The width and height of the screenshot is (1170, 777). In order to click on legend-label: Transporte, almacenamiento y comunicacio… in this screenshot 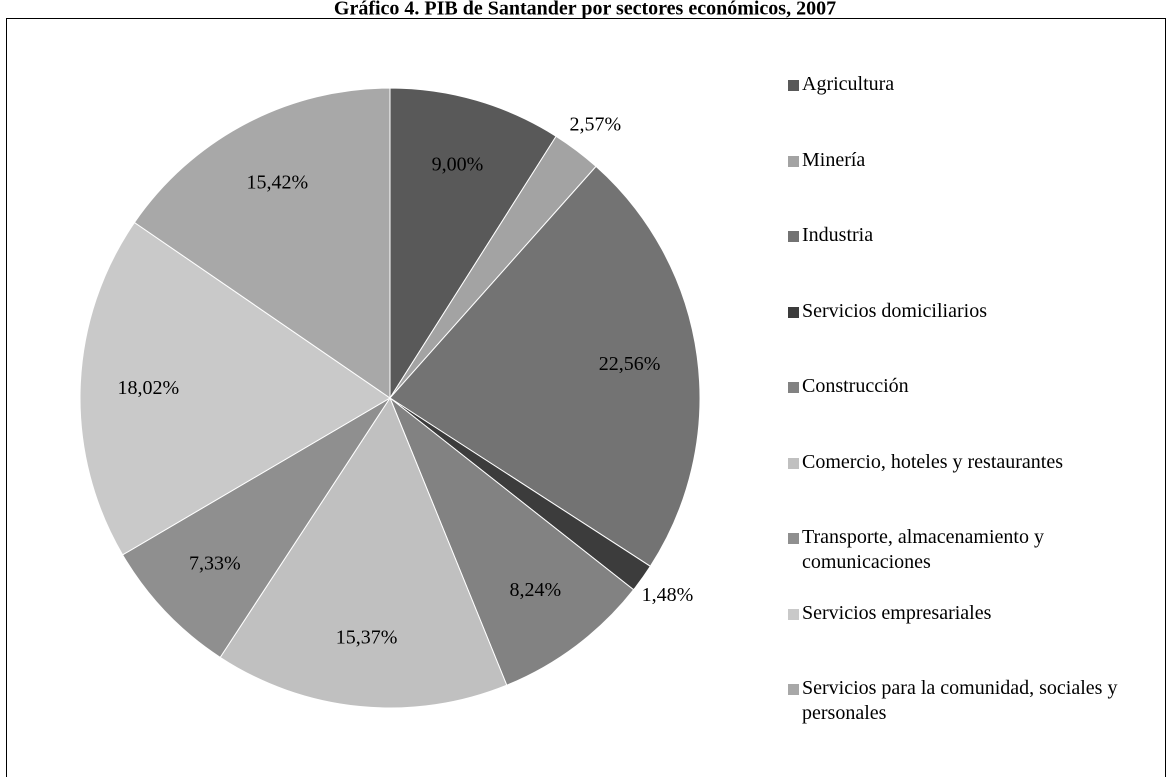, I will do `click(923, 549)`.